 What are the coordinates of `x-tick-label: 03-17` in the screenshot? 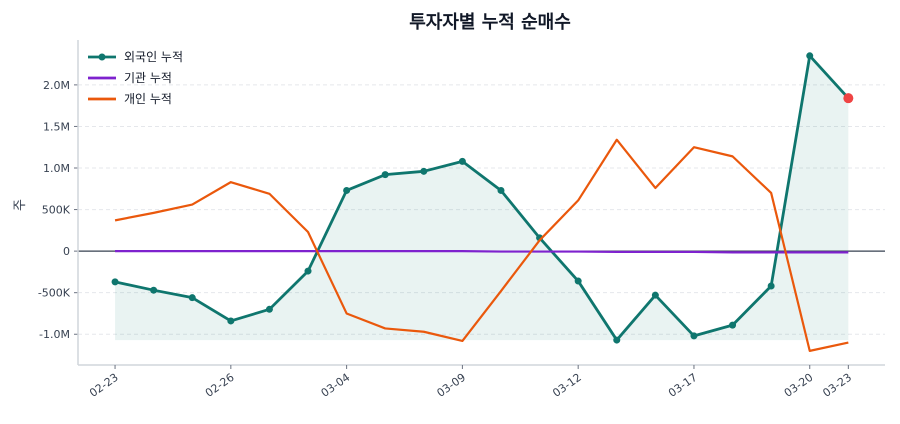 It's located at (683, 385).